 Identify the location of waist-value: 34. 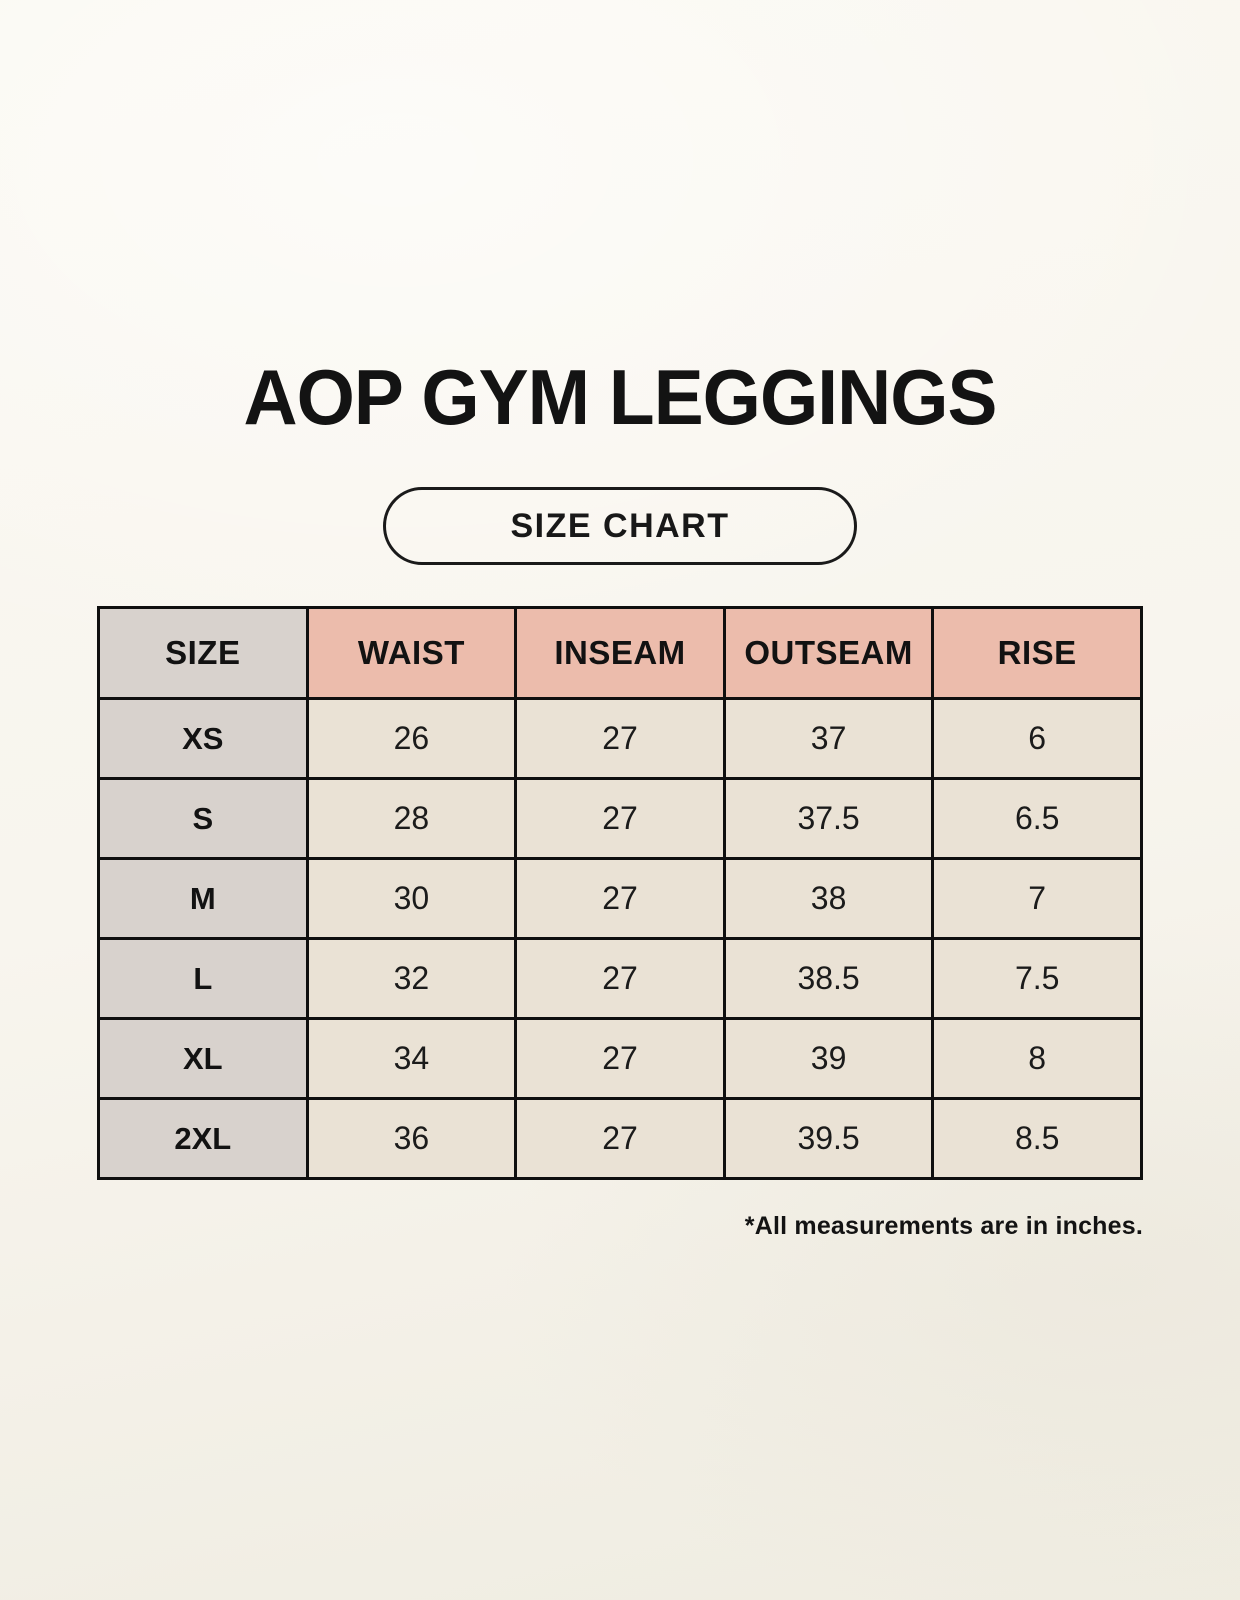
(411, 1058).